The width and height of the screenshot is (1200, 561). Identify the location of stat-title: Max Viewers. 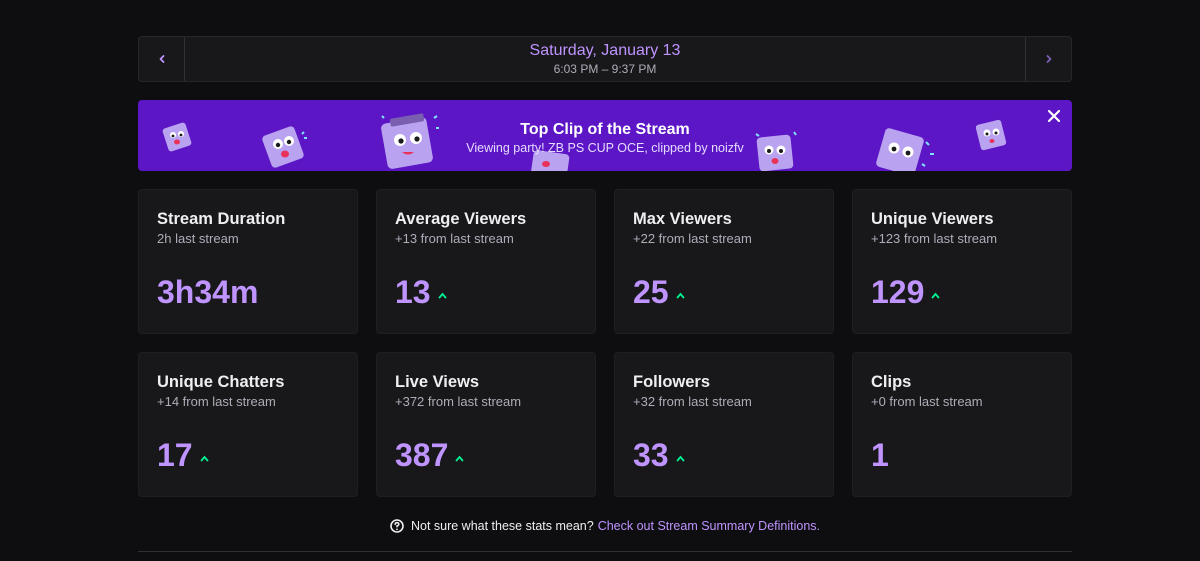
(682, 219).